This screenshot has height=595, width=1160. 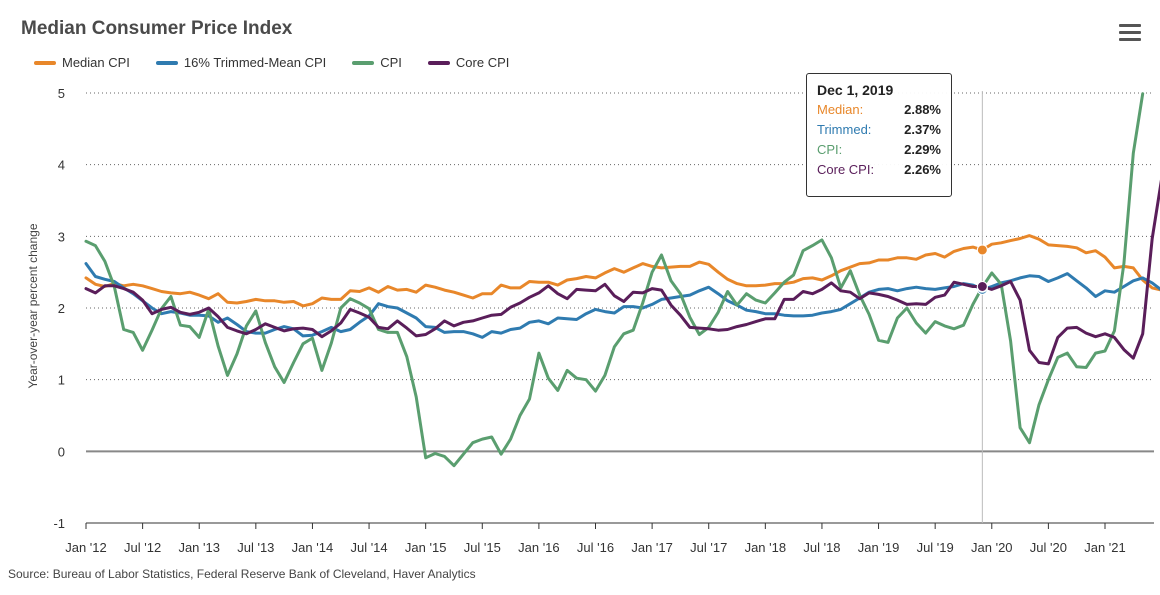 What do you see at coordinates (879, 547) in the screenshot?
I see `x-tick-label: Jan '19` at bounding box center [879, 547].